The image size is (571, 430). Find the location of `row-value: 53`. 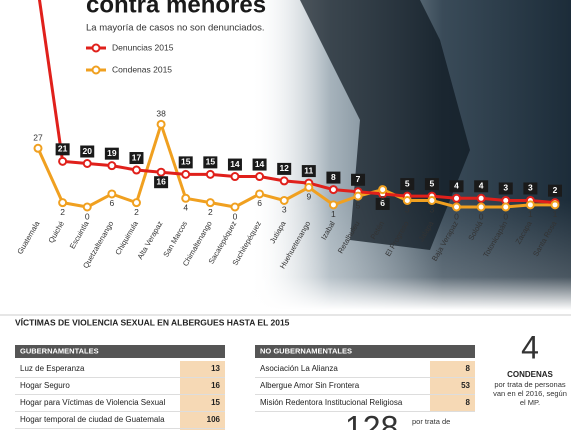

row-value: 53 is located at coordinates (465, 385).